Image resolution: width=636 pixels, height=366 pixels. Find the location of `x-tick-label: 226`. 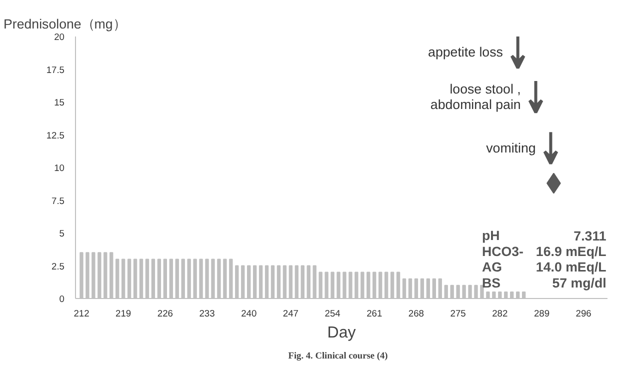

x-tick-label: 226 is located at coordinates (165, 313).